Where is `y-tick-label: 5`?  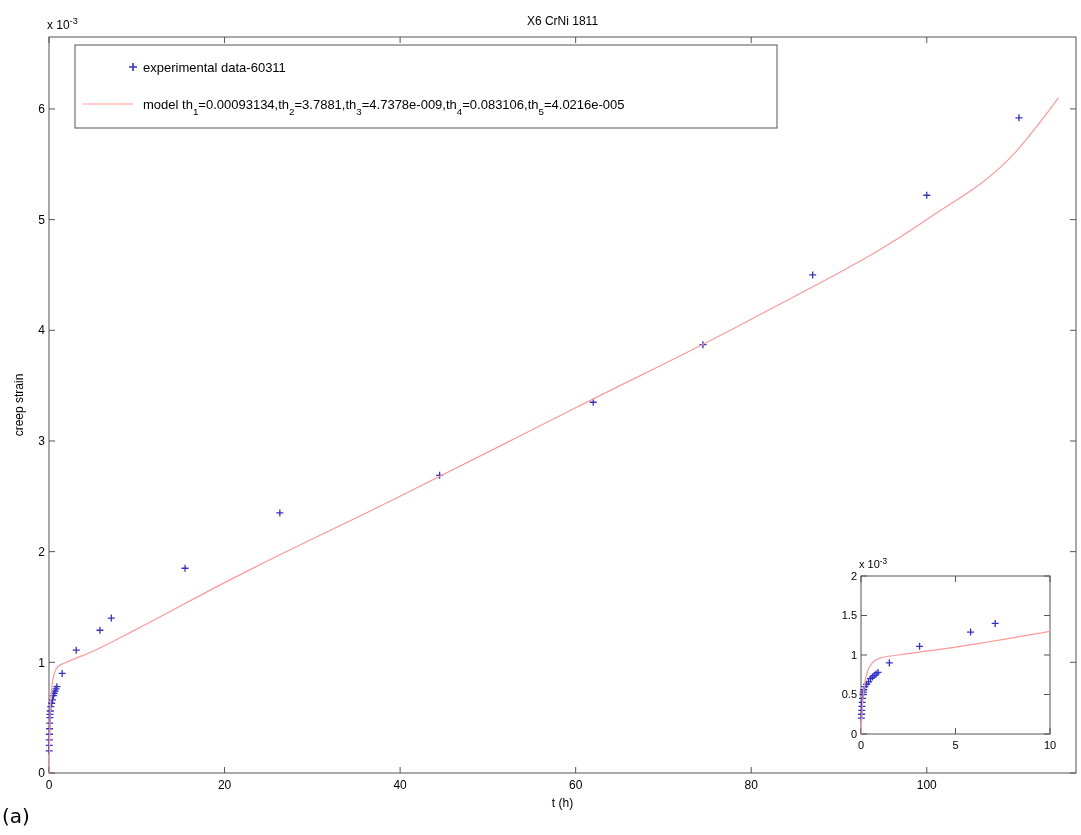
y-tick-label: 5 is located at coordinates (42, 219).